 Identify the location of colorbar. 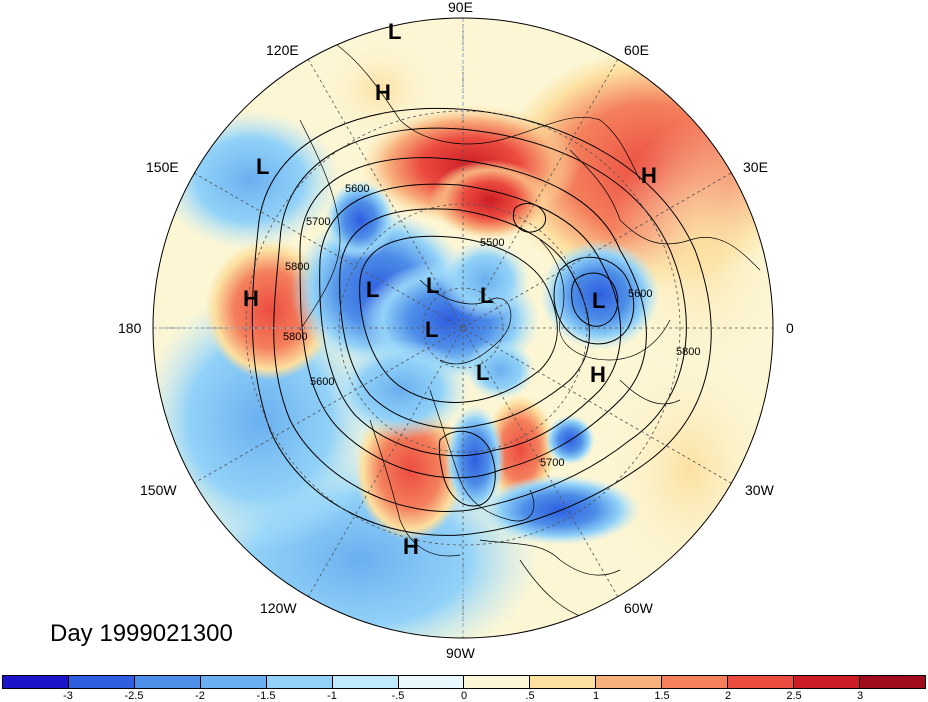
(464, 682).